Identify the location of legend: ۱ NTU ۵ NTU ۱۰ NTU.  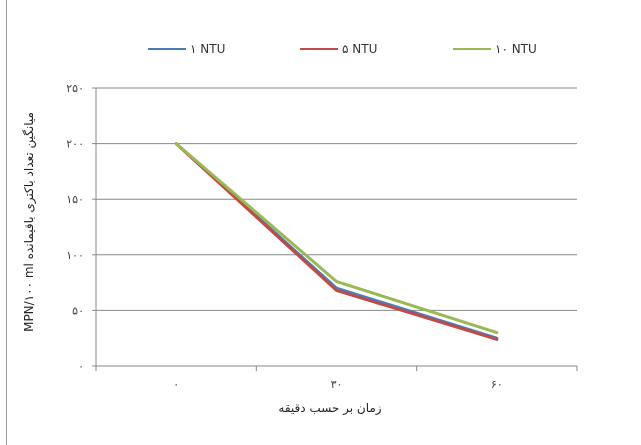
(342, 49).